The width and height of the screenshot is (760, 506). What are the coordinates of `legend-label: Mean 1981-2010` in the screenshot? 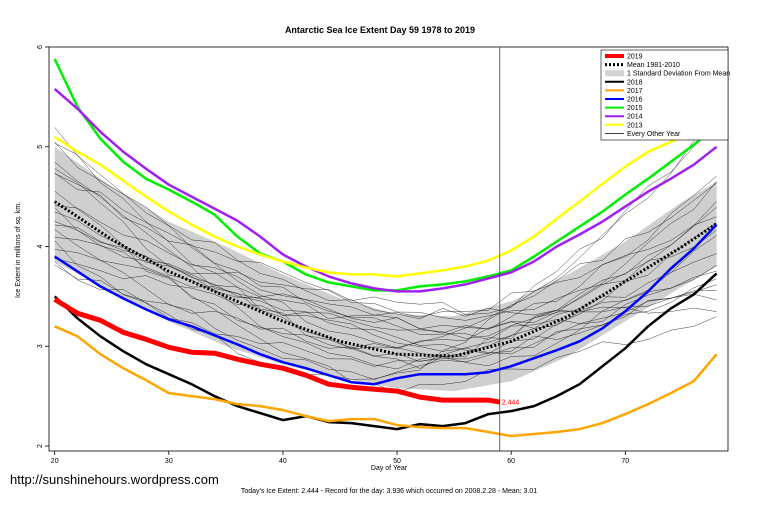 It's located at (653, 65).